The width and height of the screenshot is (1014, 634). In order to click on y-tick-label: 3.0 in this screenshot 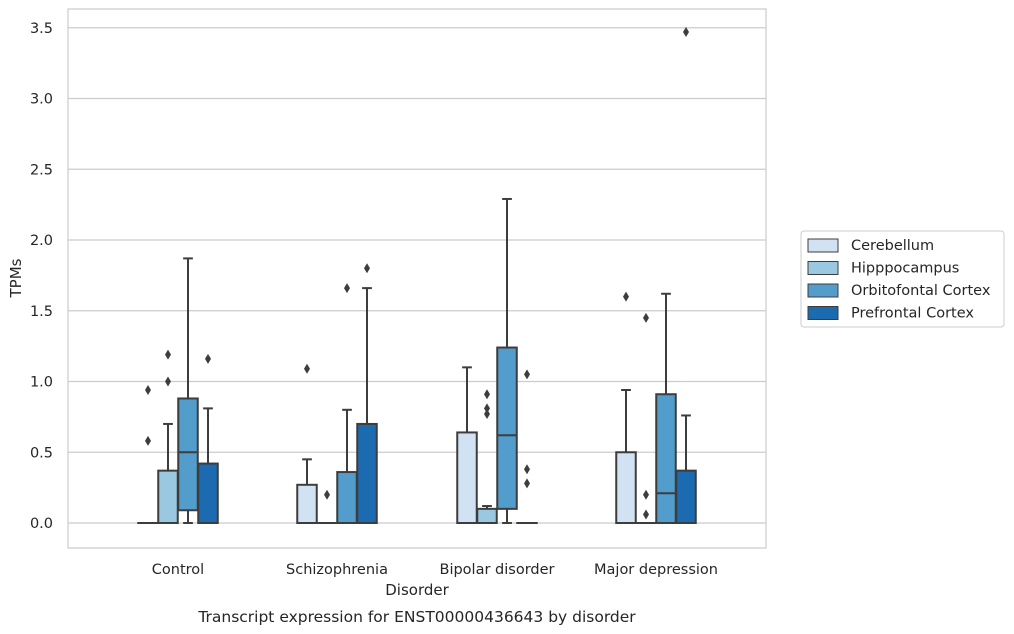, I will do `click(41, 100)`.